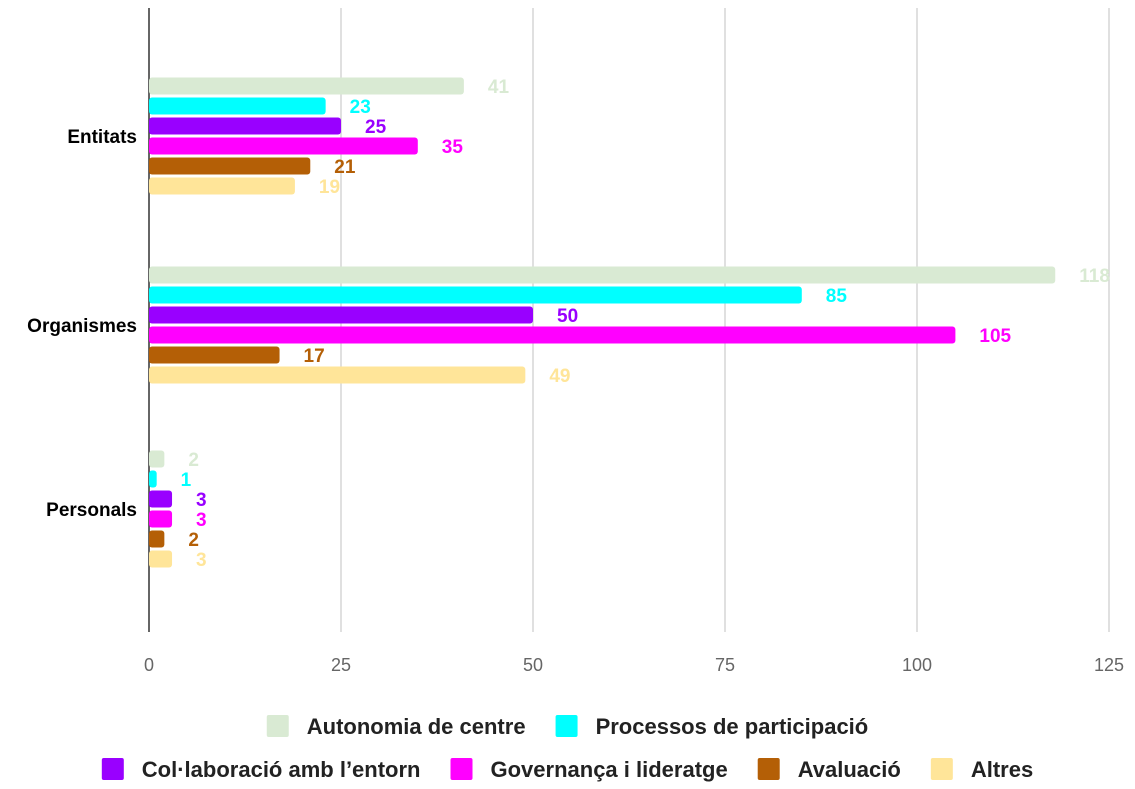  What do you see at coordinates (149, 665) in the screenshot?
I see `x-tick-label: 0` at bounding box center [149, 665].